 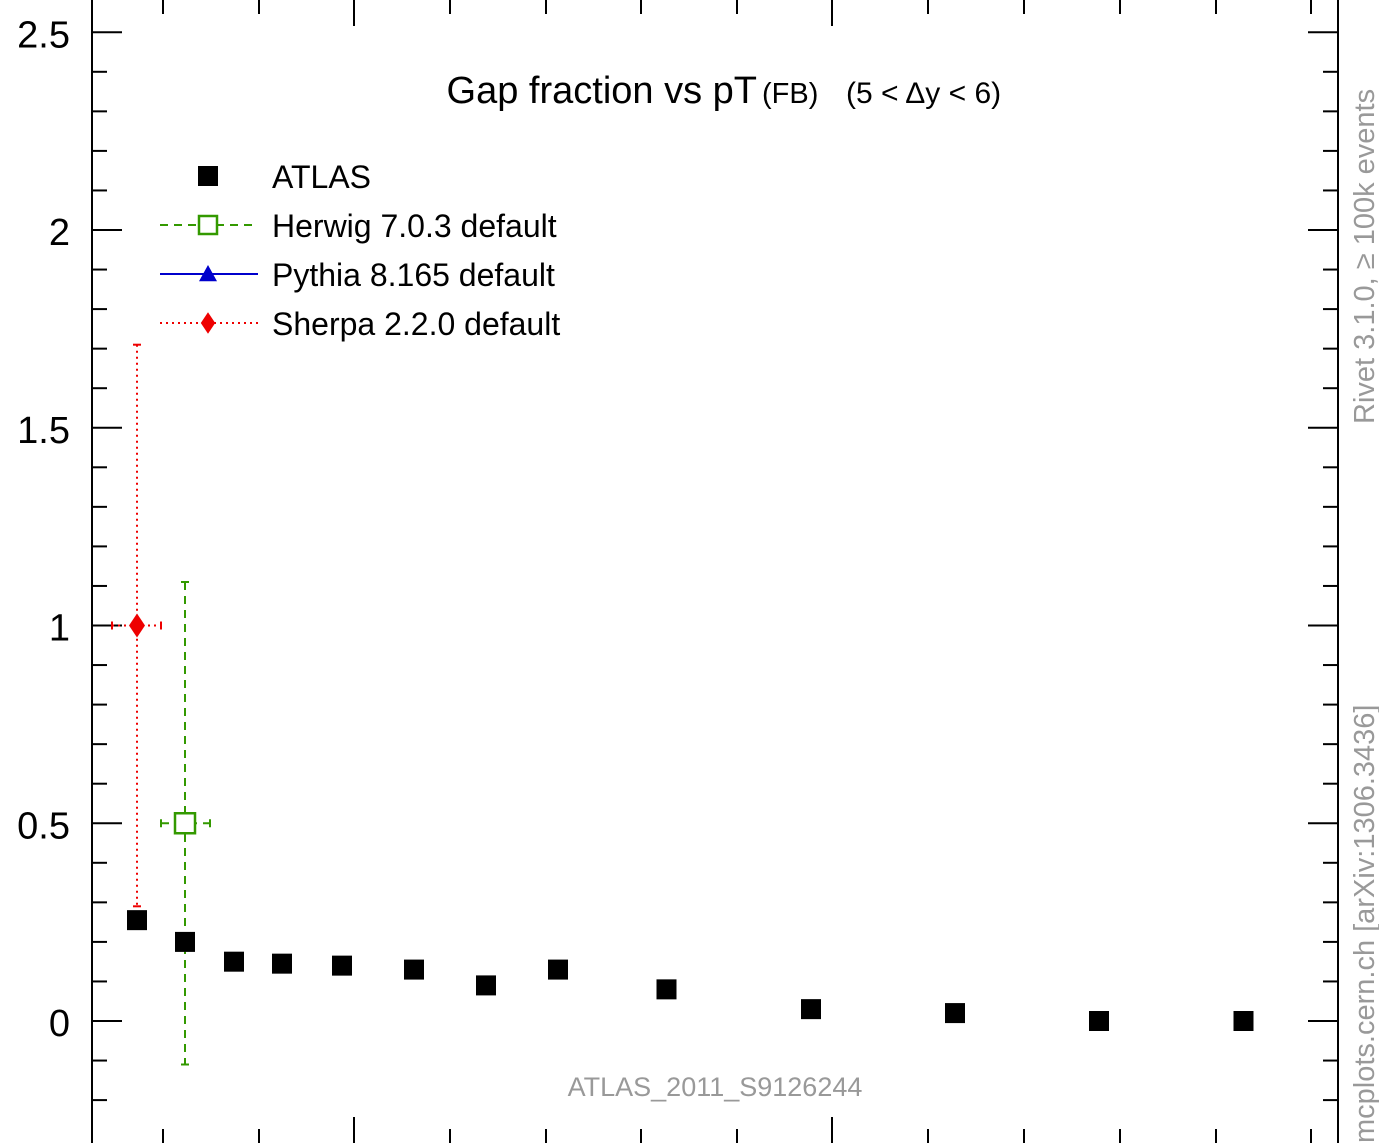 I want to click on y-tick-label: 0.5, so click(x=43, y=826).